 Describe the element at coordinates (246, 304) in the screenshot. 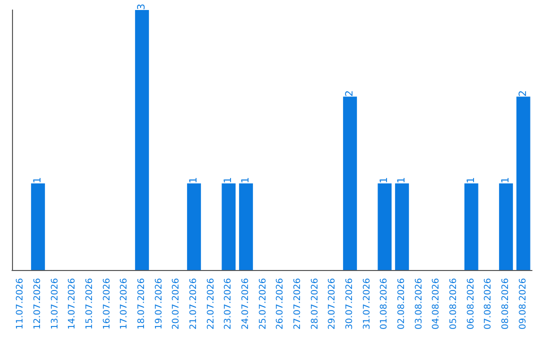

I see `x-tick-label: 24.07.2026` at that location.